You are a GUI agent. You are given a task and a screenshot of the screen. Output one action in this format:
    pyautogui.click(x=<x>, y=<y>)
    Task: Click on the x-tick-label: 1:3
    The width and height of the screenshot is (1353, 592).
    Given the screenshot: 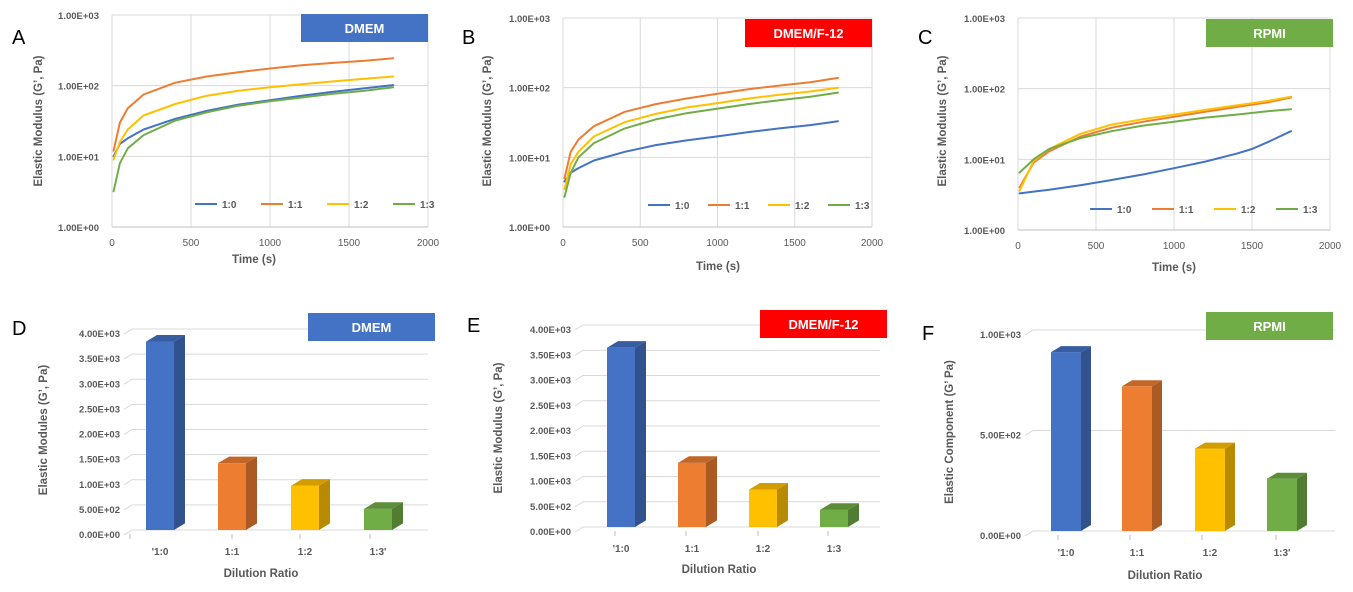 What is the action you would take?
    pyautogui.click(x=834, y=549)
    